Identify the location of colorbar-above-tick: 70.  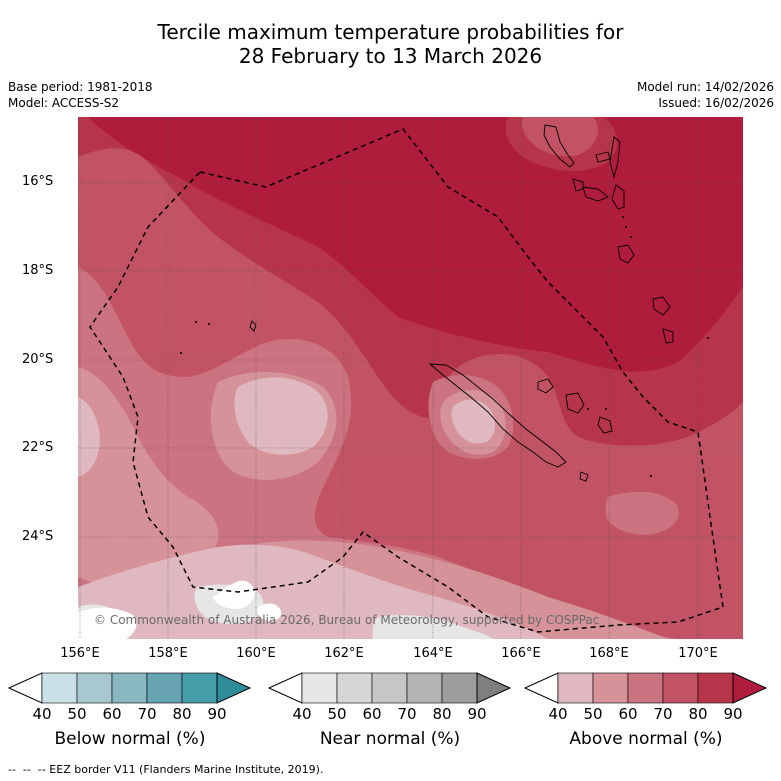
(663, 714).